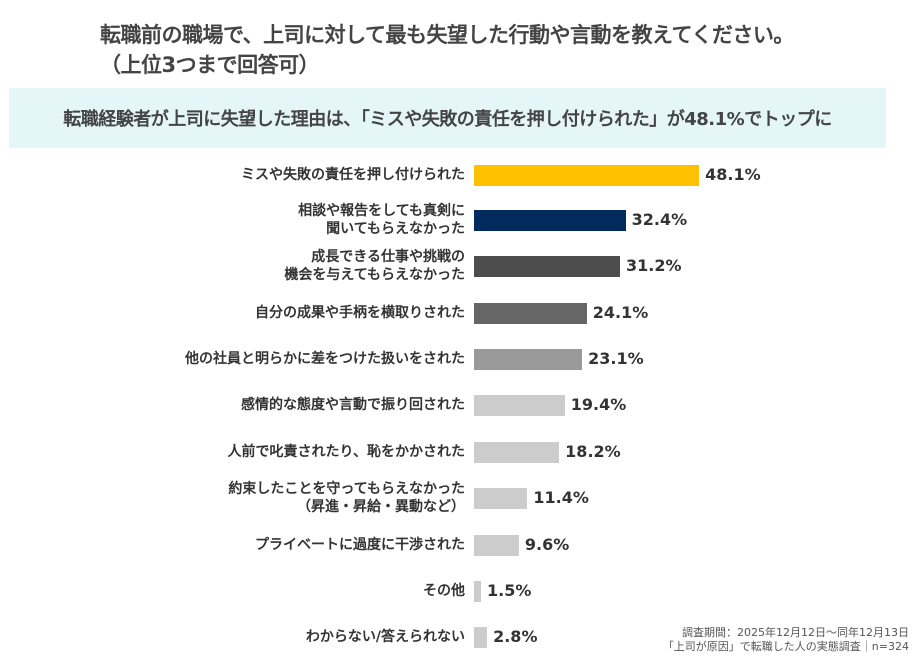 Image resolution: width=917 pixels, height=666 pixels. Describe the element at coordinates (381, 220) in the screenshot. I see `category-label: 相談や報告をしても真剣に 聞いてもらえなかった` at that location.